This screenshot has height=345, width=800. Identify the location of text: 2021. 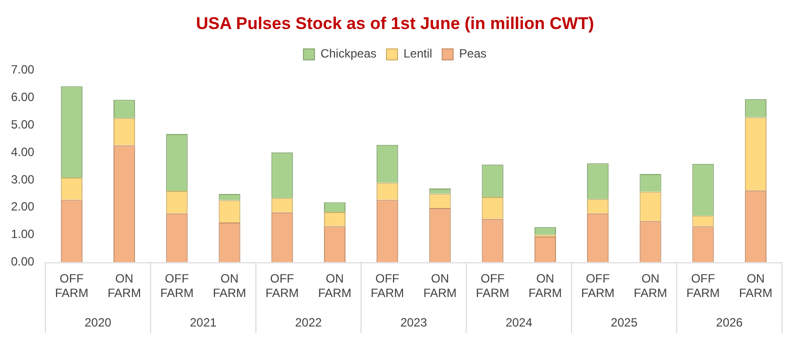
(203, 322).